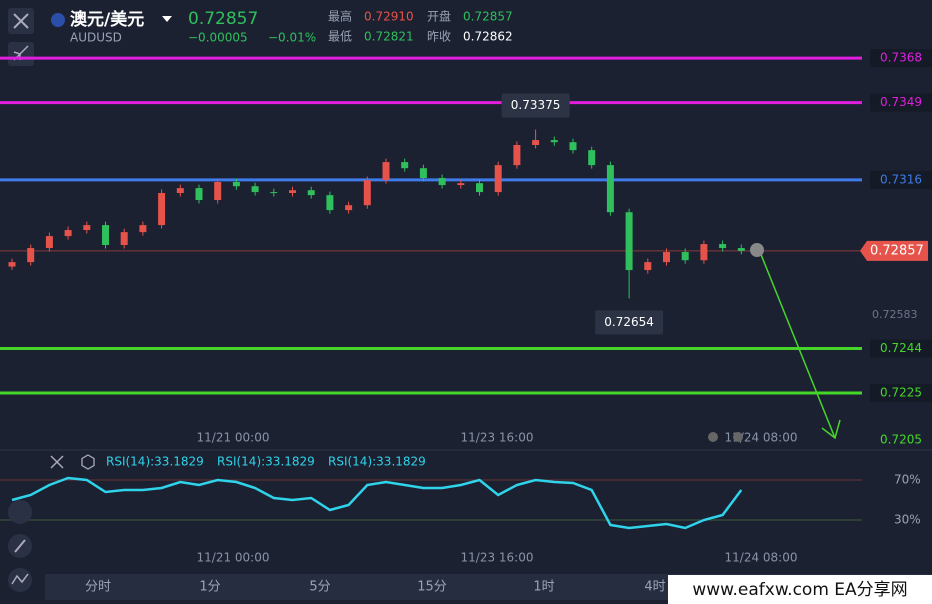 This screenshot has width=932, height=604. What do you see at coordinates (757, 250) in the screenshot?
I see `alert-icon` at bounding box center [757, 250].